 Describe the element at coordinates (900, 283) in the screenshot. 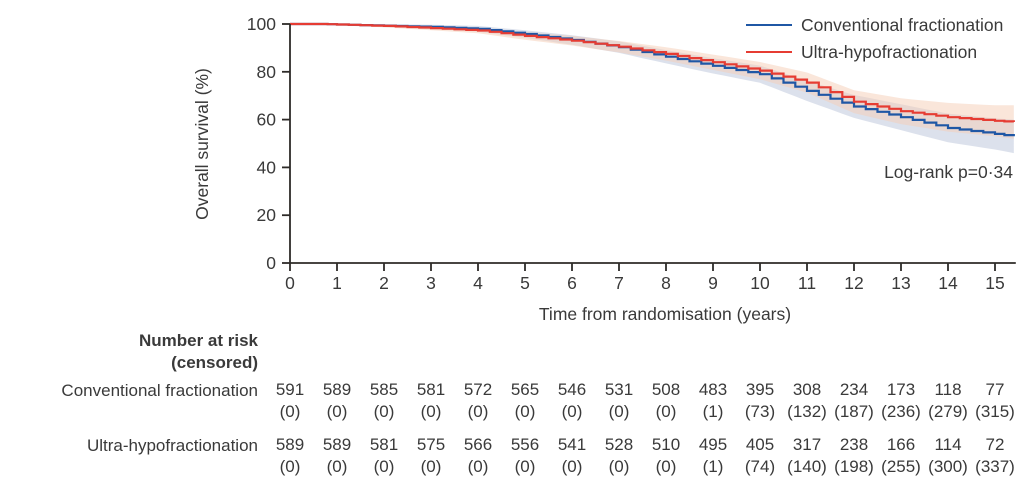

I see `x-tick-label: 13` at that location.